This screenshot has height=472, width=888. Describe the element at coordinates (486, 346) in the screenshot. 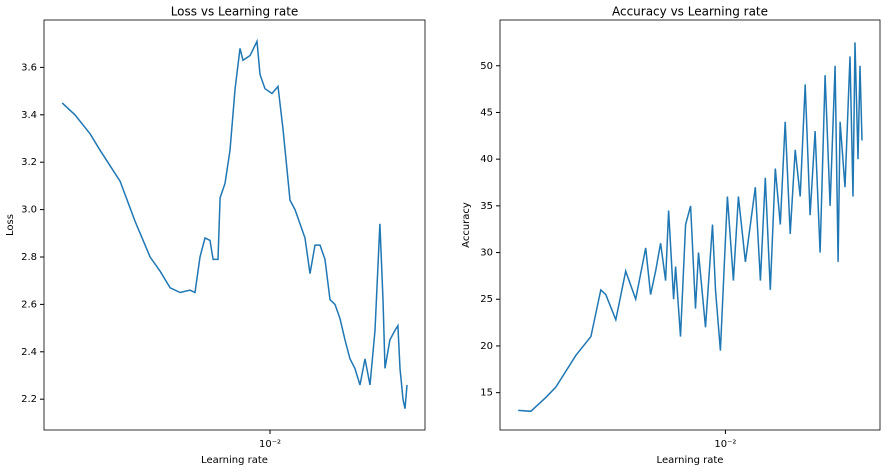

I see `y-tick-label: 20` at that location.